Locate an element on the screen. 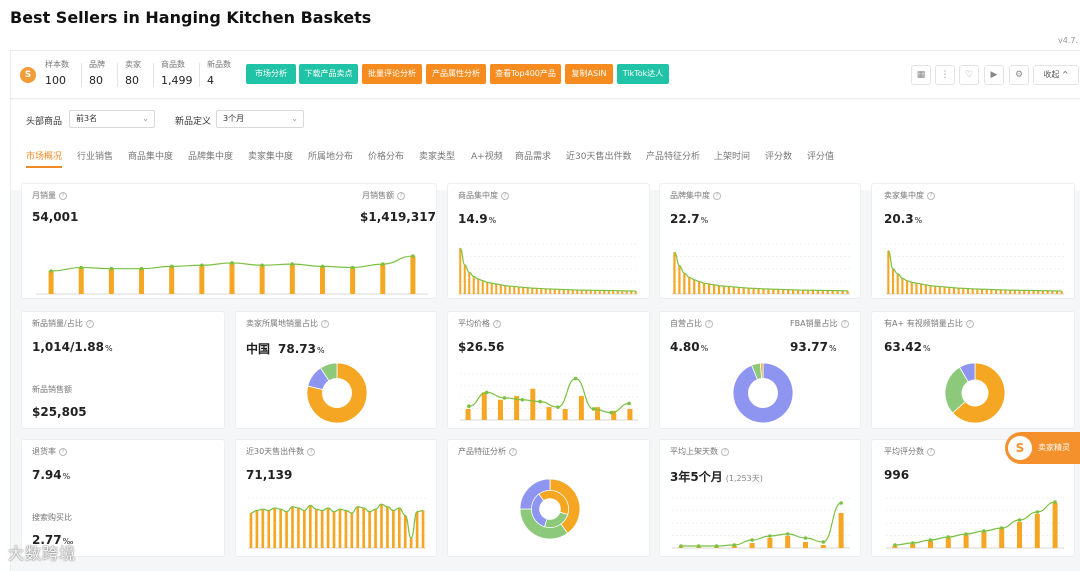 The image size is (1080, 571). heart-icon: ♡ is located at coordinates (969, 75).